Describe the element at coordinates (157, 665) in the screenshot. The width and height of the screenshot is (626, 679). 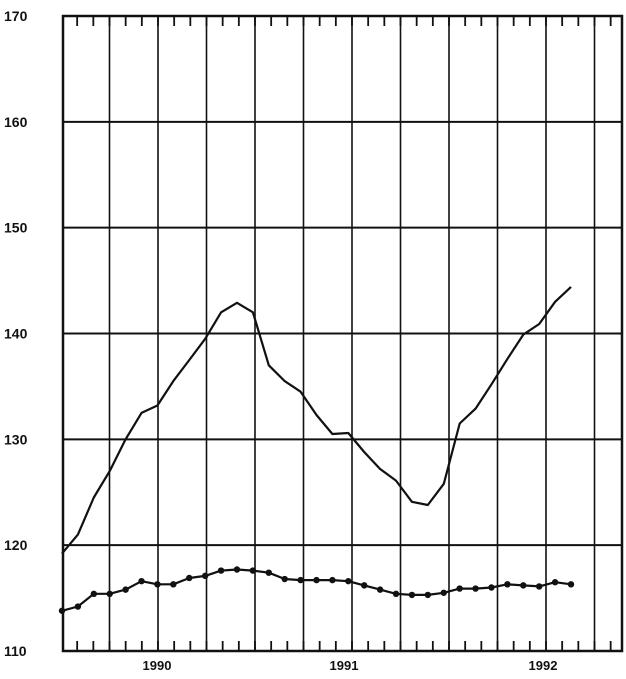
I see `x-year-label: 1990` at that location.